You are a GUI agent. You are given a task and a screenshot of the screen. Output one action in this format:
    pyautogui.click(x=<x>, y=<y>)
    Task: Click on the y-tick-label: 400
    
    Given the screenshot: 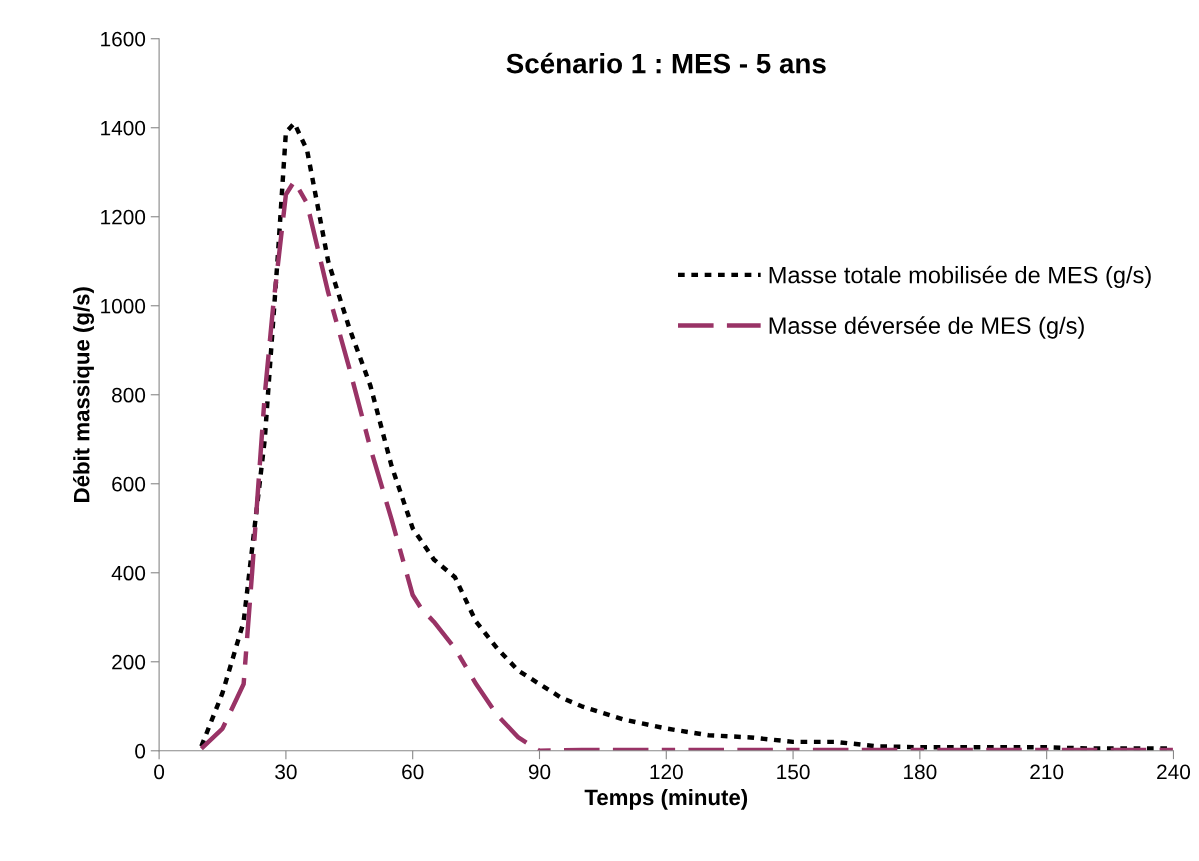 What is the action you would take?
    pyautogui.click(x=128, y=573)
    